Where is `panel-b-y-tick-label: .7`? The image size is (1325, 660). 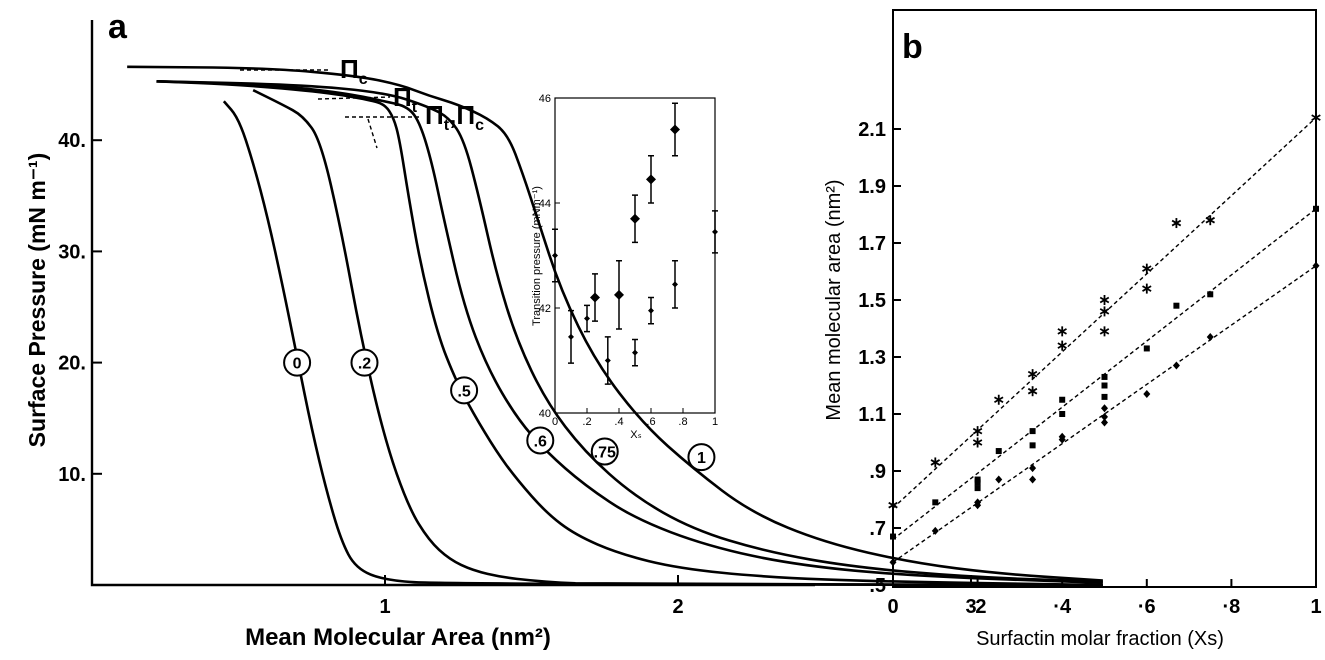 panel-b-y-tick-label: .7 is located at coordinates (877, 529).